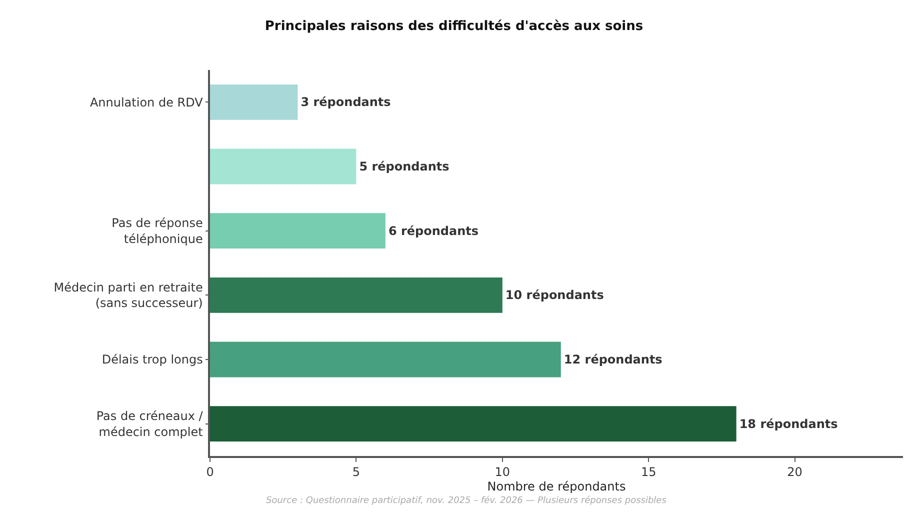 Image resolution: width=908 pixels, height=518 pixels. I want to click on data-label: 3 répondants, so click(345, 102).